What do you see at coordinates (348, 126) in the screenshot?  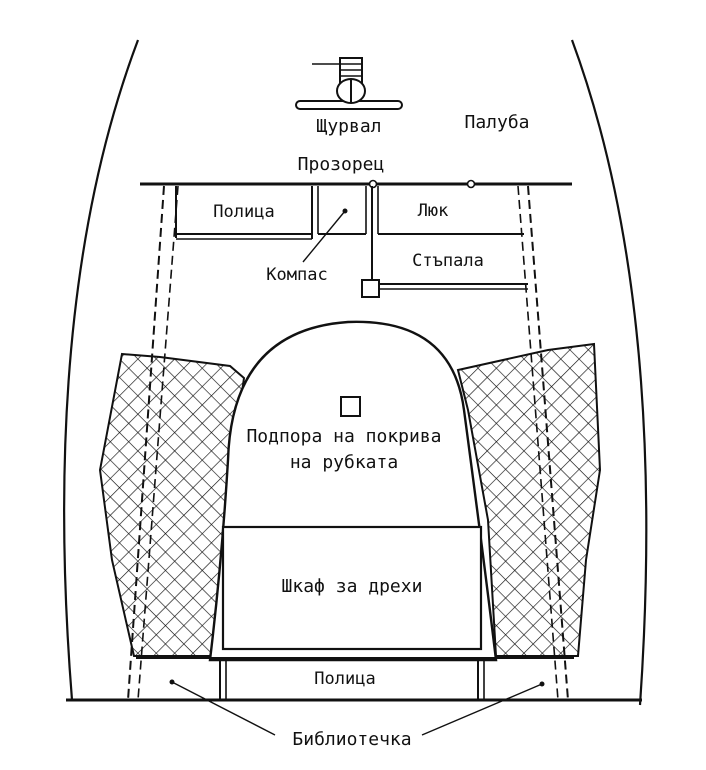 I see `wheel-label: Щурвал` at bounding box center [348, 126].